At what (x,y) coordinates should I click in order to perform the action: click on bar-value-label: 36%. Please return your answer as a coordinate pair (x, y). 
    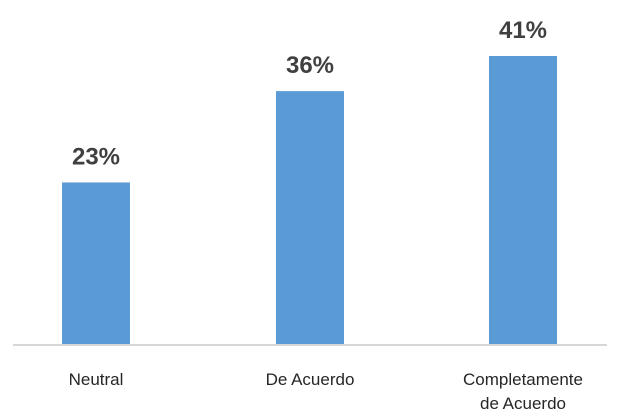
    Looking at the image, I should click on (310, 65).